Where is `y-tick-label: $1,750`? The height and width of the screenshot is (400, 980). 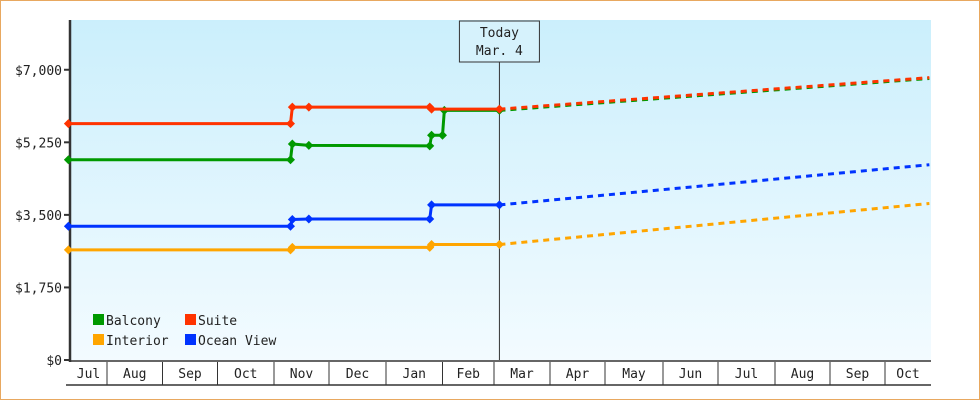
y-tick-label: $1,750 is located at coordinates (38, 288).